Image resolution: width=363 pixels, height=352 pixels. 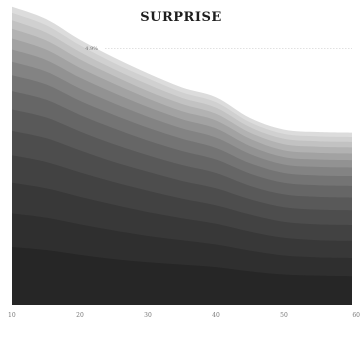 I want to click on x-tick-label: 20, so click(x=80, y=315).